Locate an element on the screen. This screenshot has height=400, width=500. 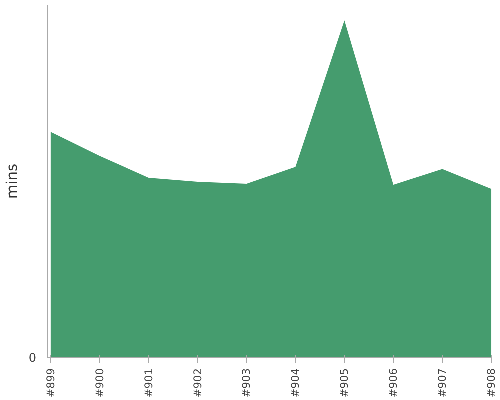
x-tick-label: #905 is located at coordinates (345, 383).